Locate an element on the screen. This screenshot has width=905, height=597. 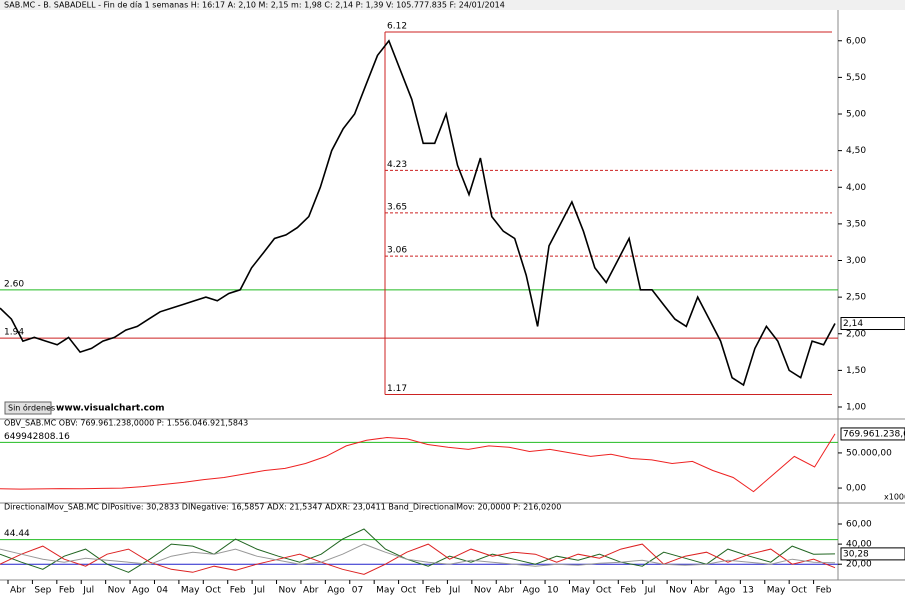
level-label: 1.94 is located at coordinates (14, 333).